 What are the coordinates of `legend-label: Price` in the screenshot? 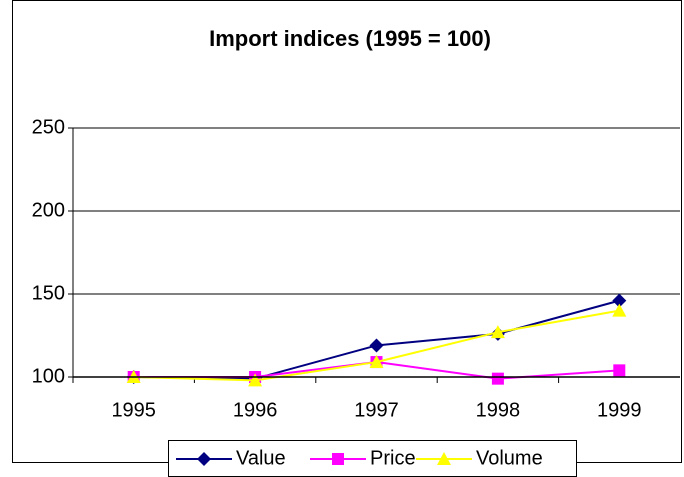 It's located at (393, 458).